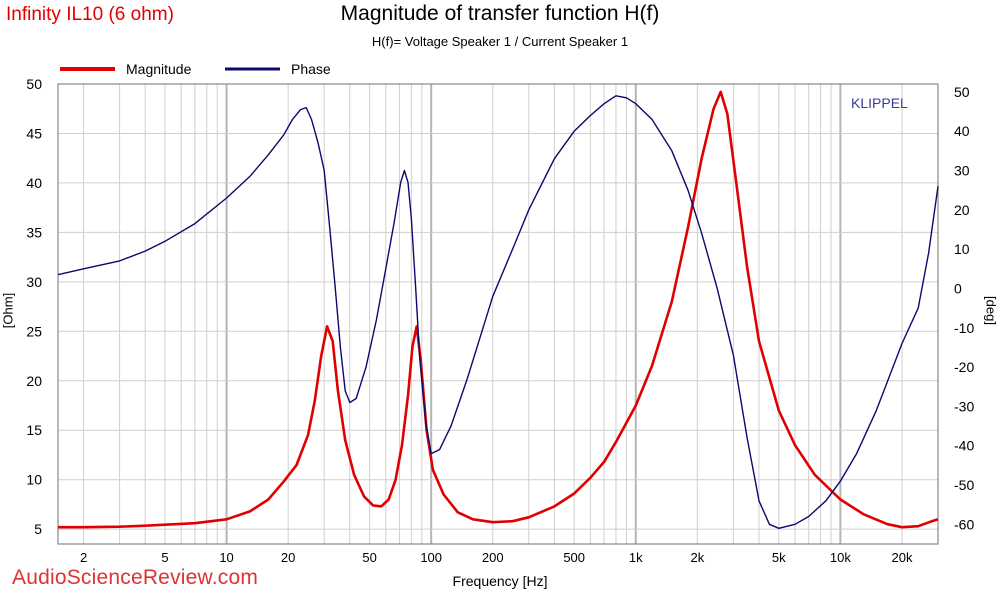 The height and width of the screenshot is (600, 1000). I want to click on y-left-tick-label: 40, so click(34, 183).